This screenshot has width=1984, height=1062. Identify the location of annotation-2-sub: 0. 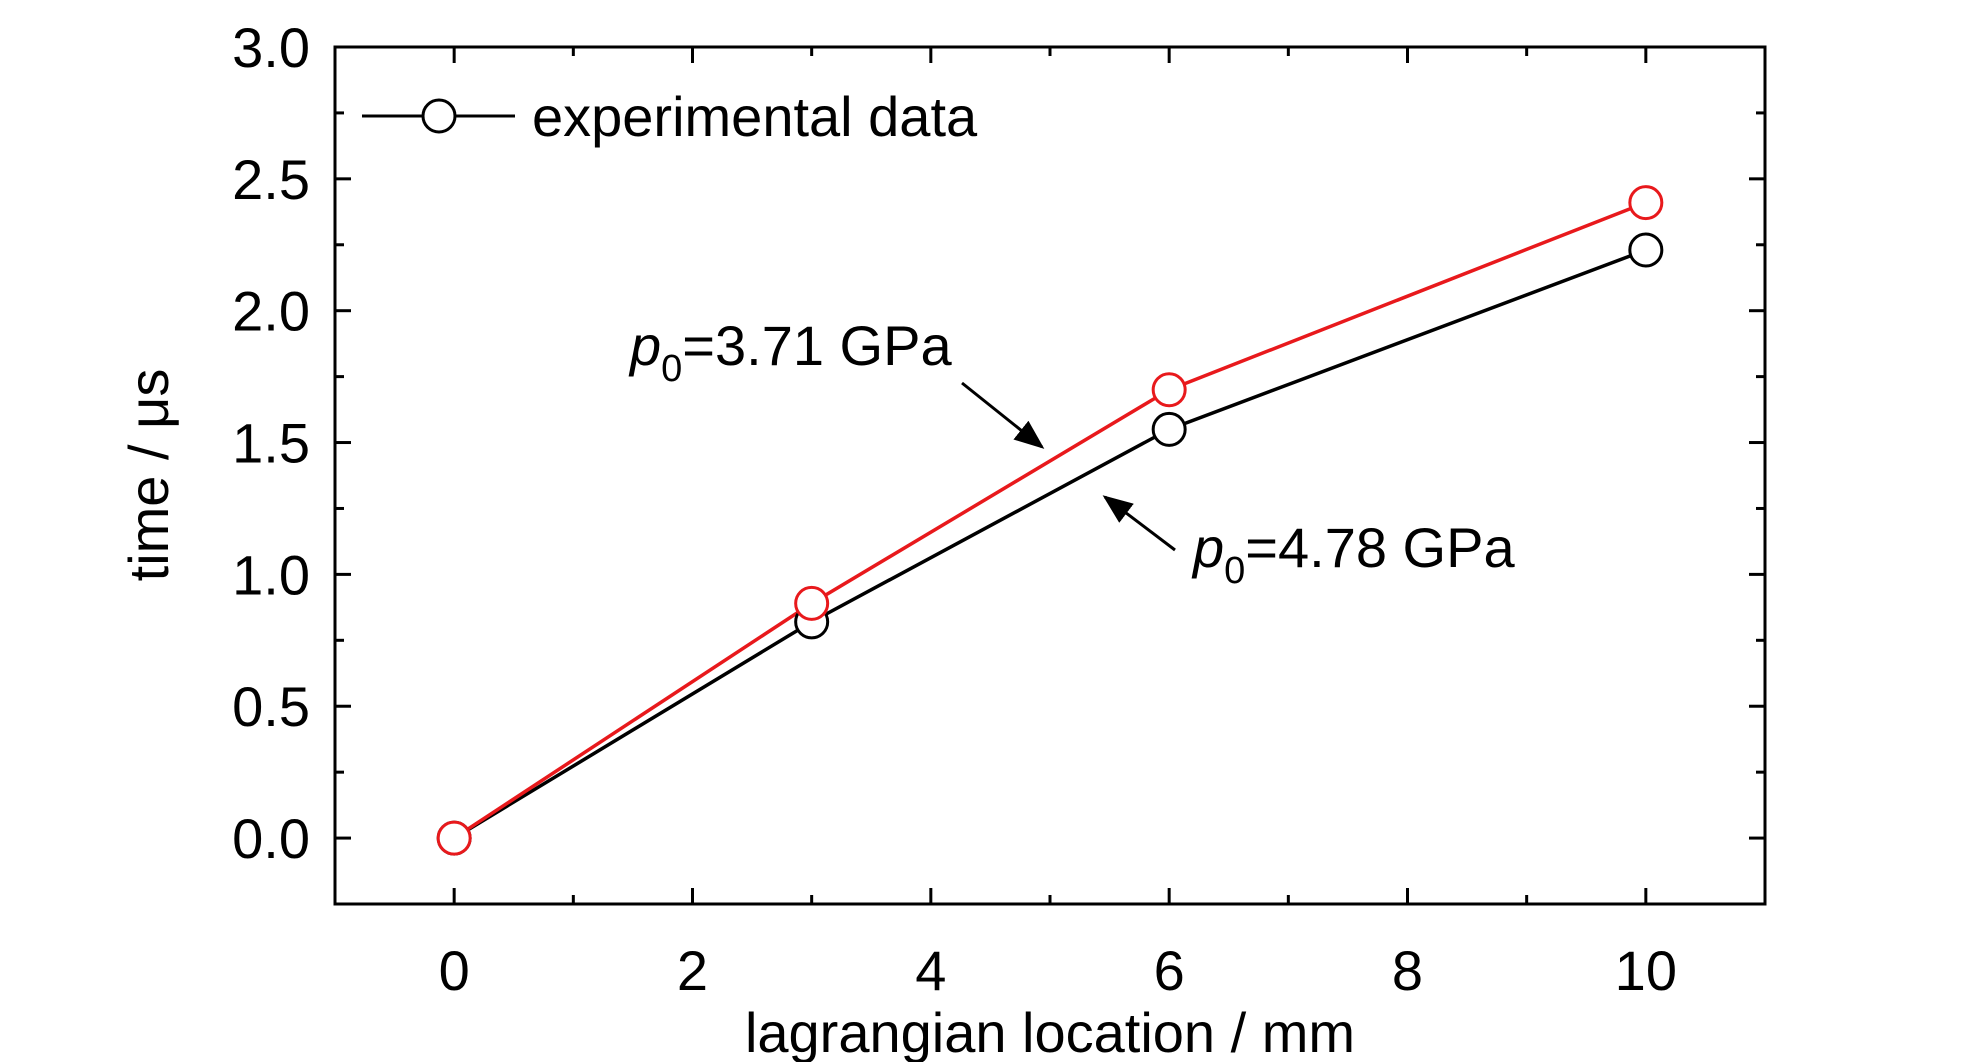
(1234, 571).